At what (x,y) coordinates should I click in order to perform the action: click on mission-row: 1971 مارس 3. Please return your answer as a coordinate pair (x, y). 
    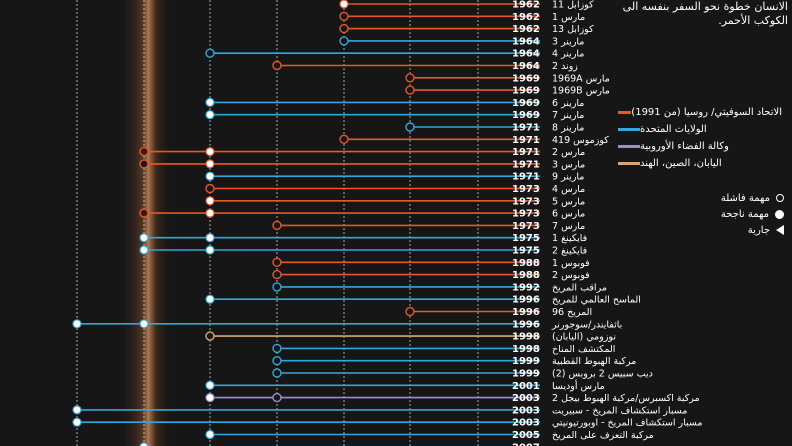
    Looking at the image, I should click on (362, 164).